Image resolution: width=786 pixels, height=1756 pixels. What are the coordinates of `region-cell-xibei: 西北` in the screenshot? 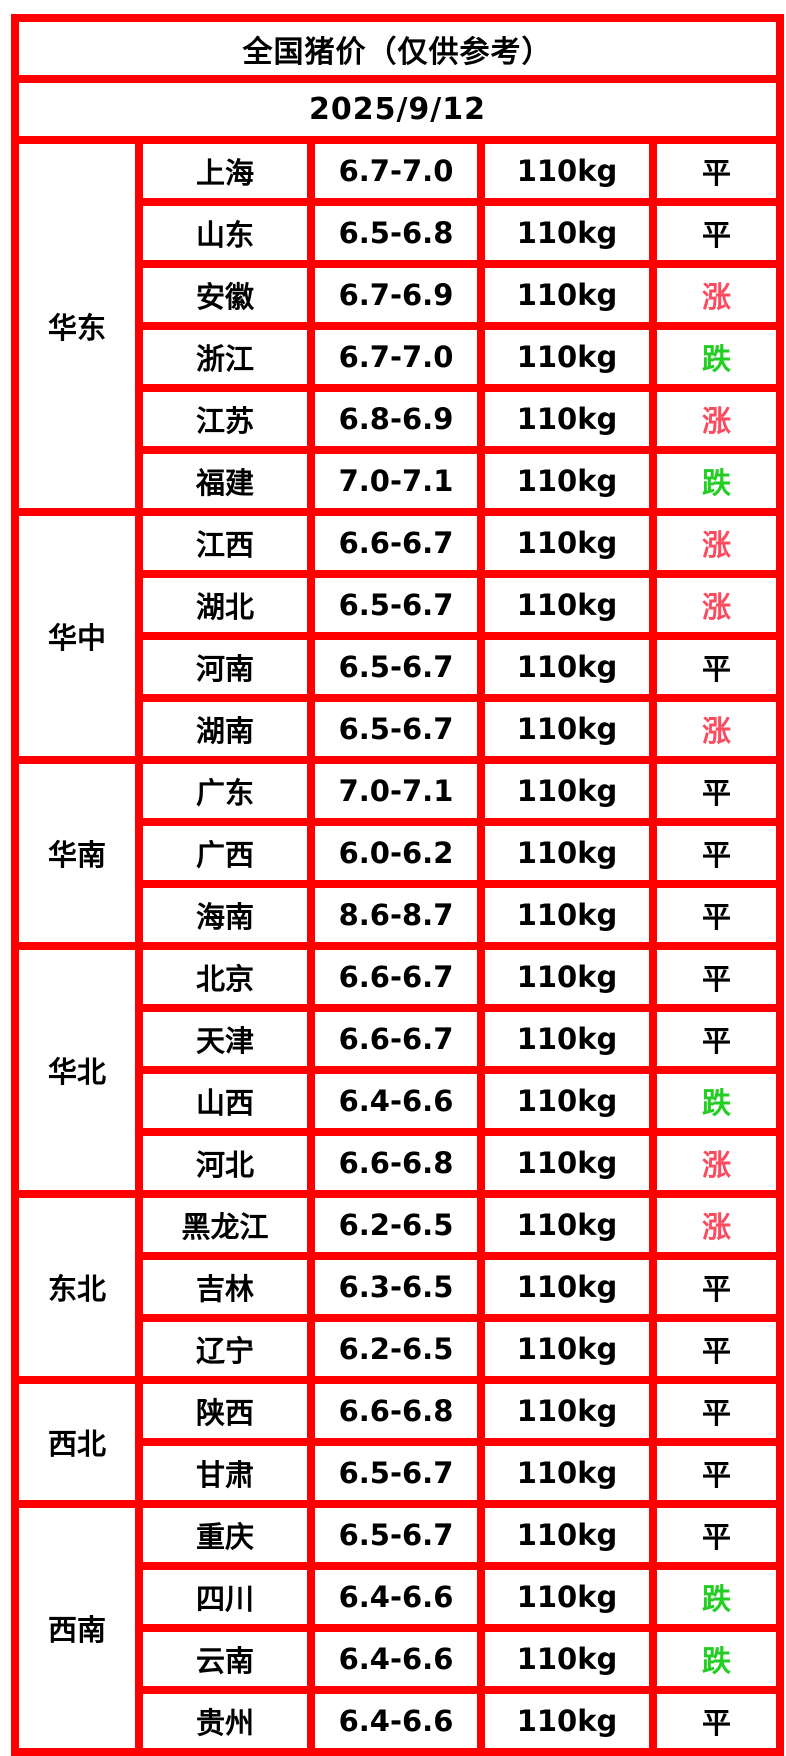 It's located at (77, 1442).